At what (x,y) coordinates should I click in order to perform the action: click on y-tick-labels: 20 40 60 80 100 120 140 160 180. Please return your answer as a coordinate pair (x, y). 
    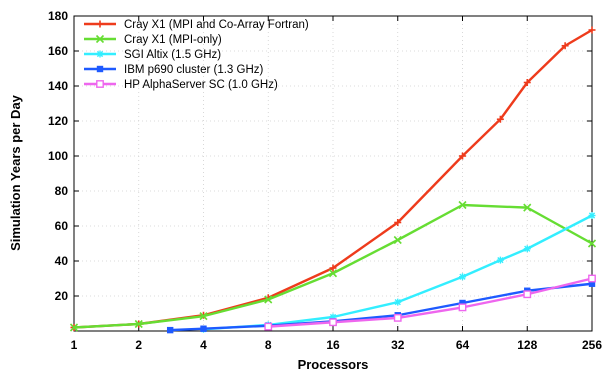
    Looking at the image, I should click on (58, 156).